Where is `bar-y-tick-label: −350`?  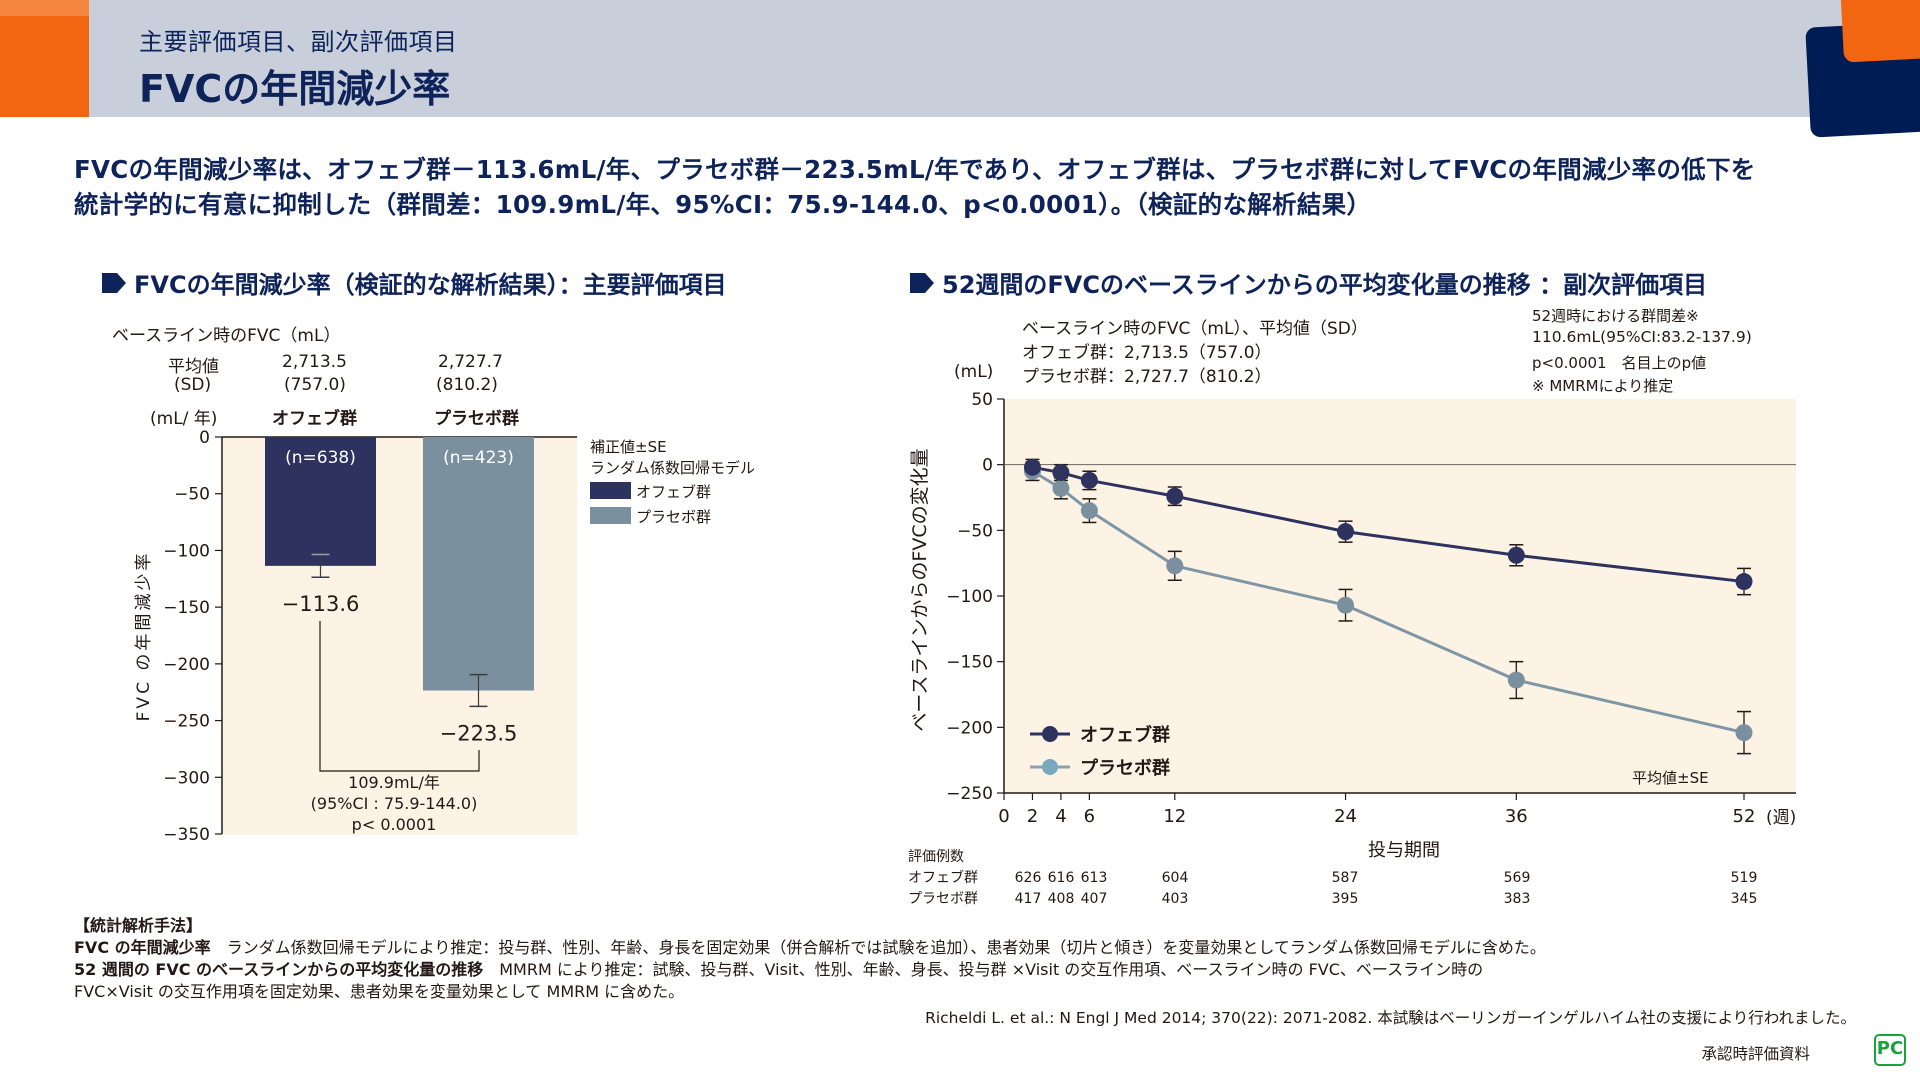 bar-y-tick-label: −350 is located at coordinates (186, 835).